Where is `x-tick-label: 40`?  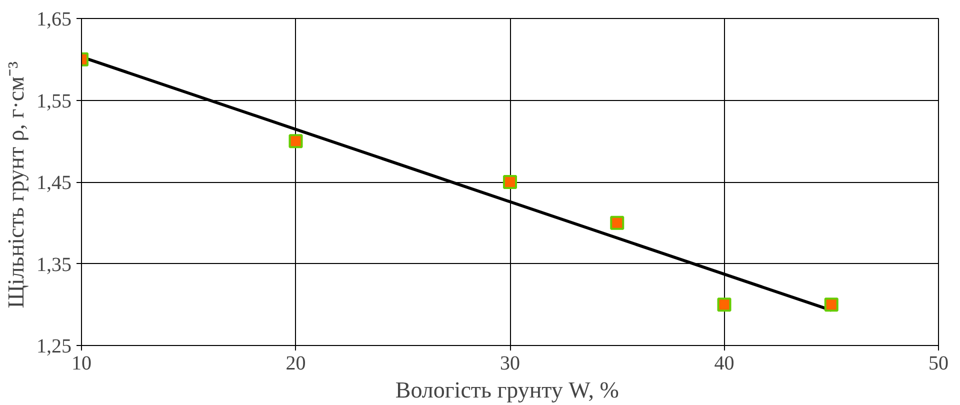
x-tick-label: 40 is located at coordinates (724, 363).